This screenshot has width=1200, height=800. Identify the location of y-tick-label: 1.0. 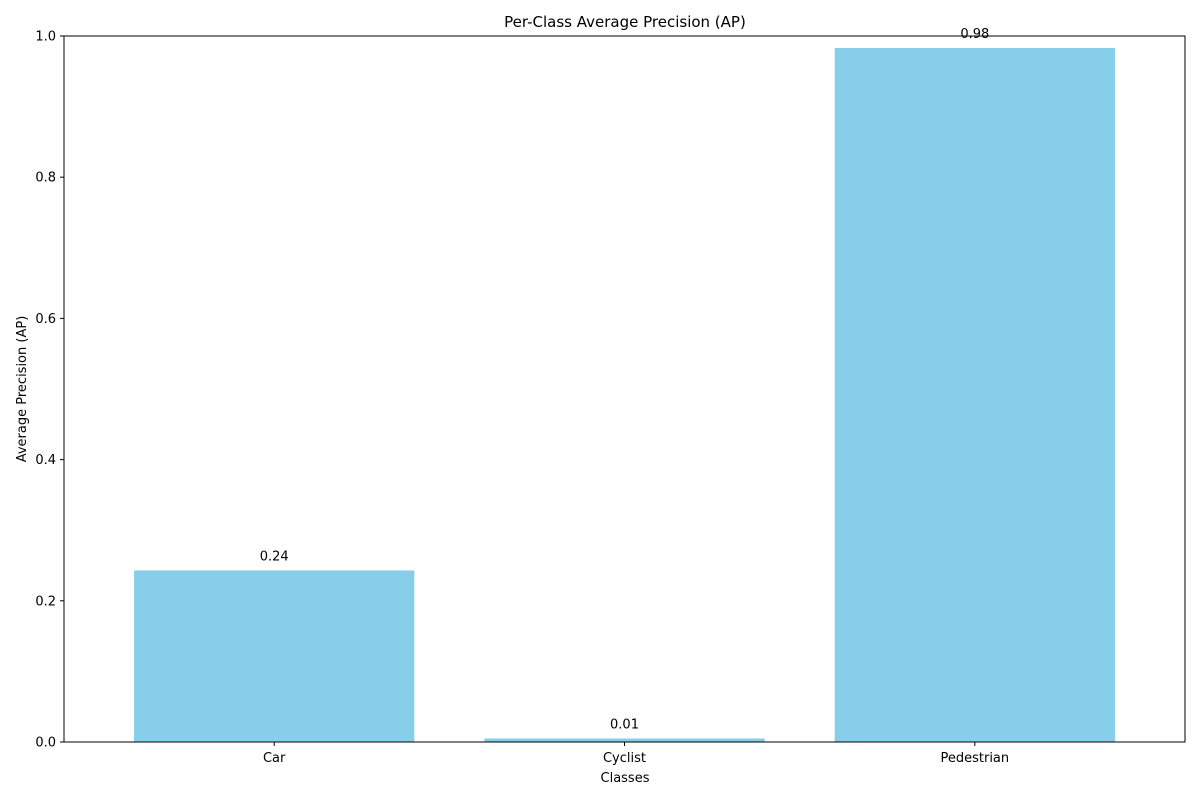
(45, 37).